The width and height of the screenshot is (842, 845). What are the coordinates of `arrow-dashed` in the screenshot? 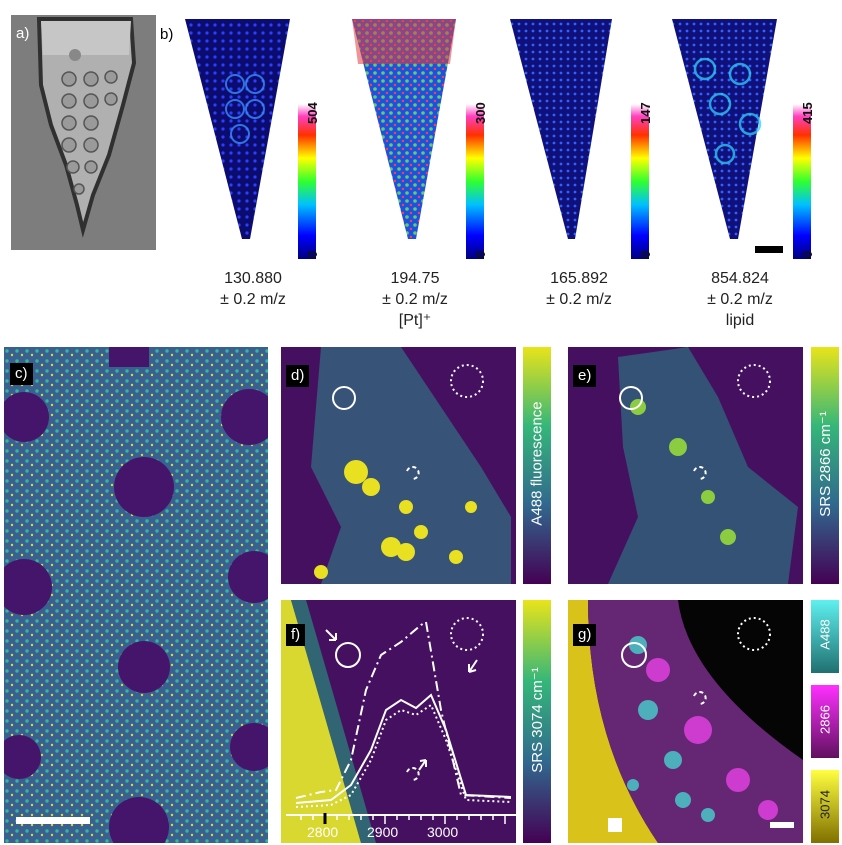 It's located at (422, 765).